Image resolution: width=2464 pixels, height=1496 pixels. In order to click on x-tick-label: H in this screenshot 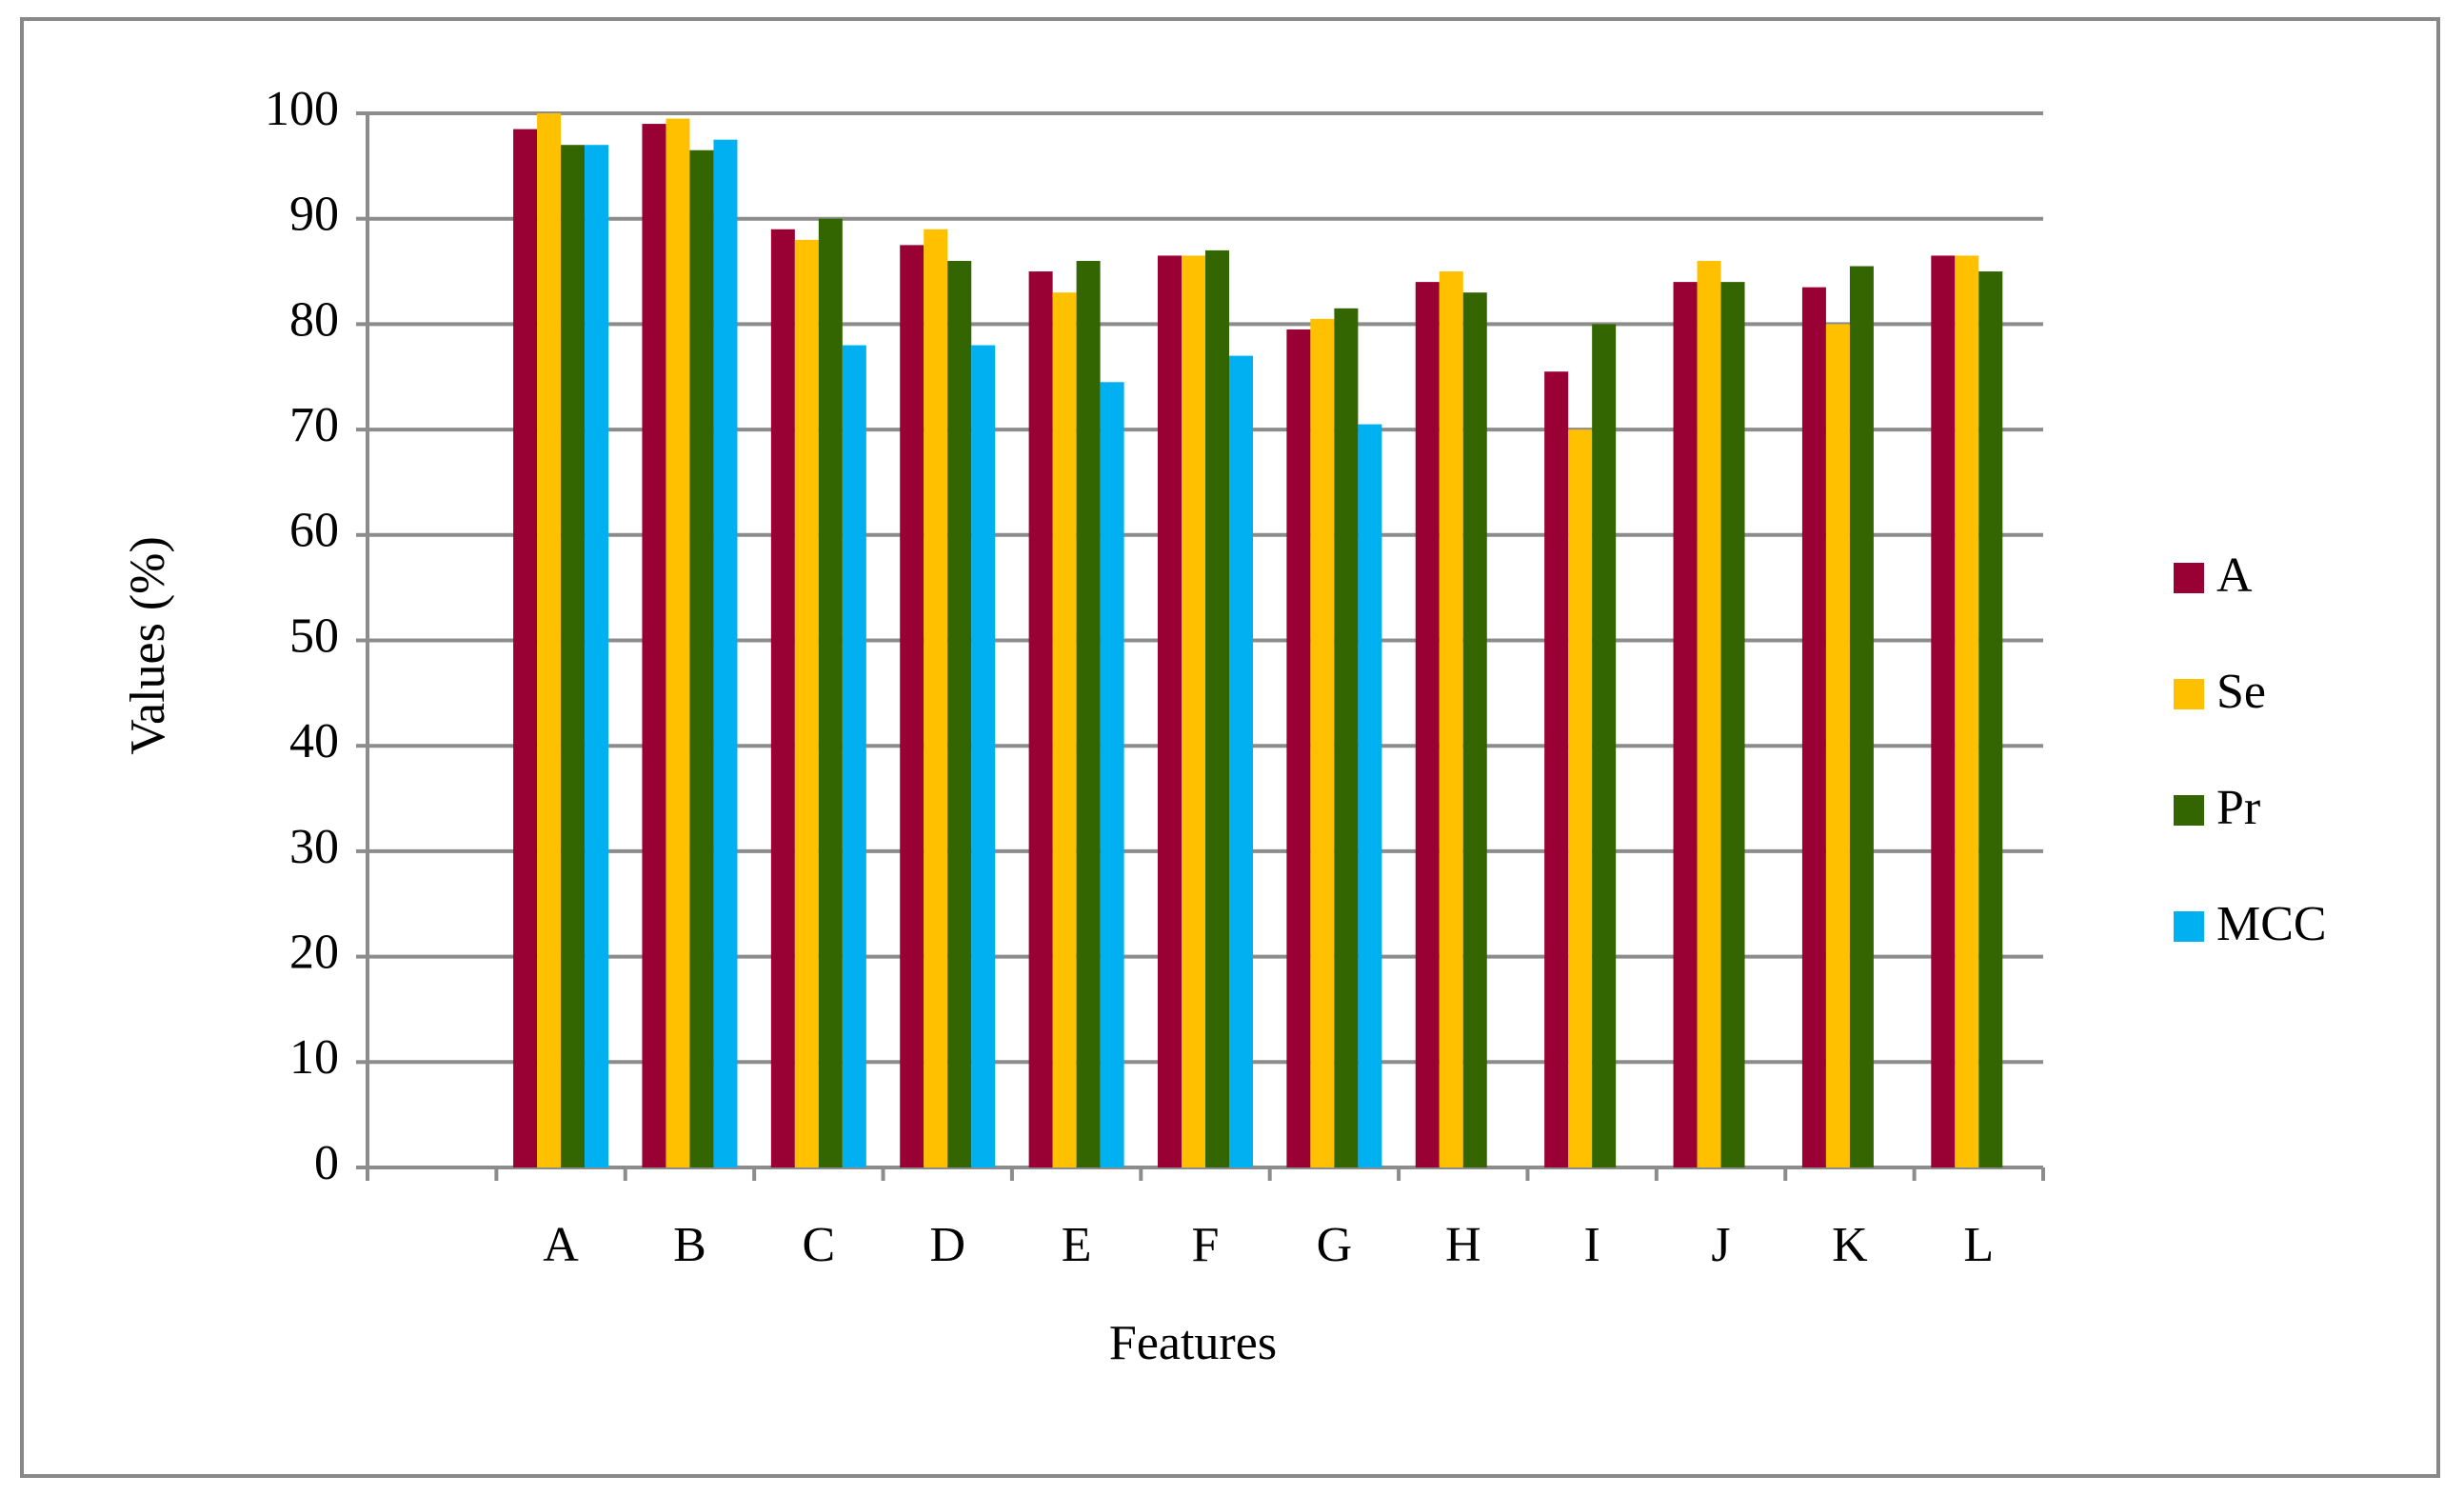, I will do `click(1463, 1245)`.